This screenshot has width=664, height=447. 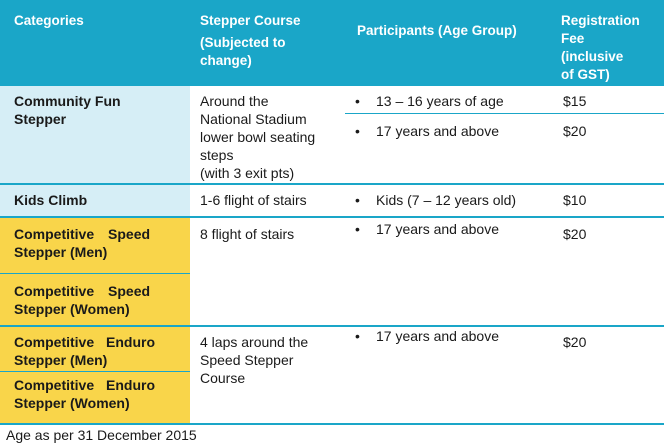 What do you see at coordinates (99, 243) in the screenshot?
I see `category-speed-men: Competitive Speed Stepper (Men)` at bounding box center [99, 243].